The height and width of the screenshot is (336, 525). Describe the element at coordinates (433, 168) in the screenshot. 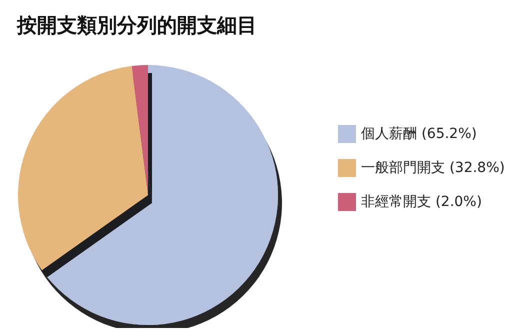

I see `legend-label: 一般部門開支 (32.8%)` at that location.